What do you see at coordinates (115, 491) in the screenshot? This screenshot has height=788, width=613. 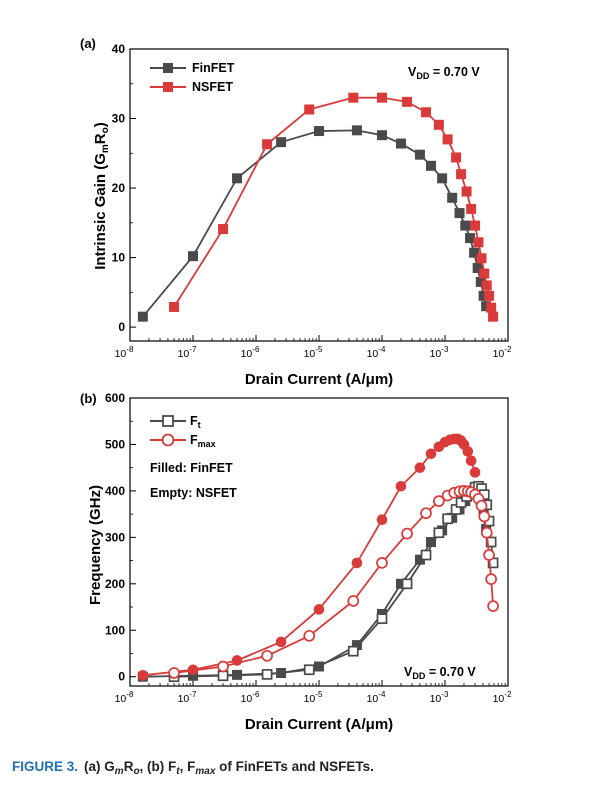 I see `y-tick-label: 400` at bounding box center [115, 491].